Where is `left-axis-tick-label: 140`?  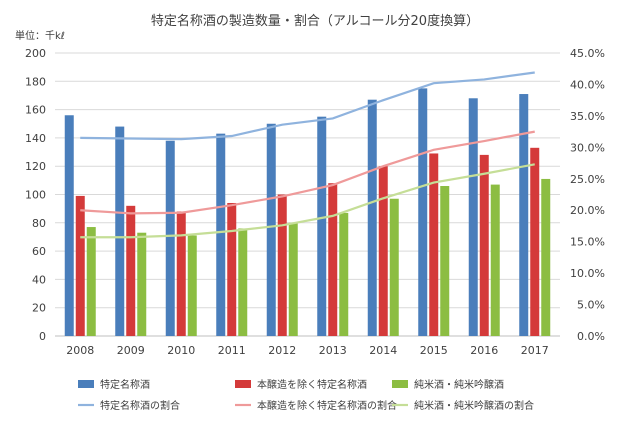
left-axis-tick-label: 140 is located at coordinates (35, 138).